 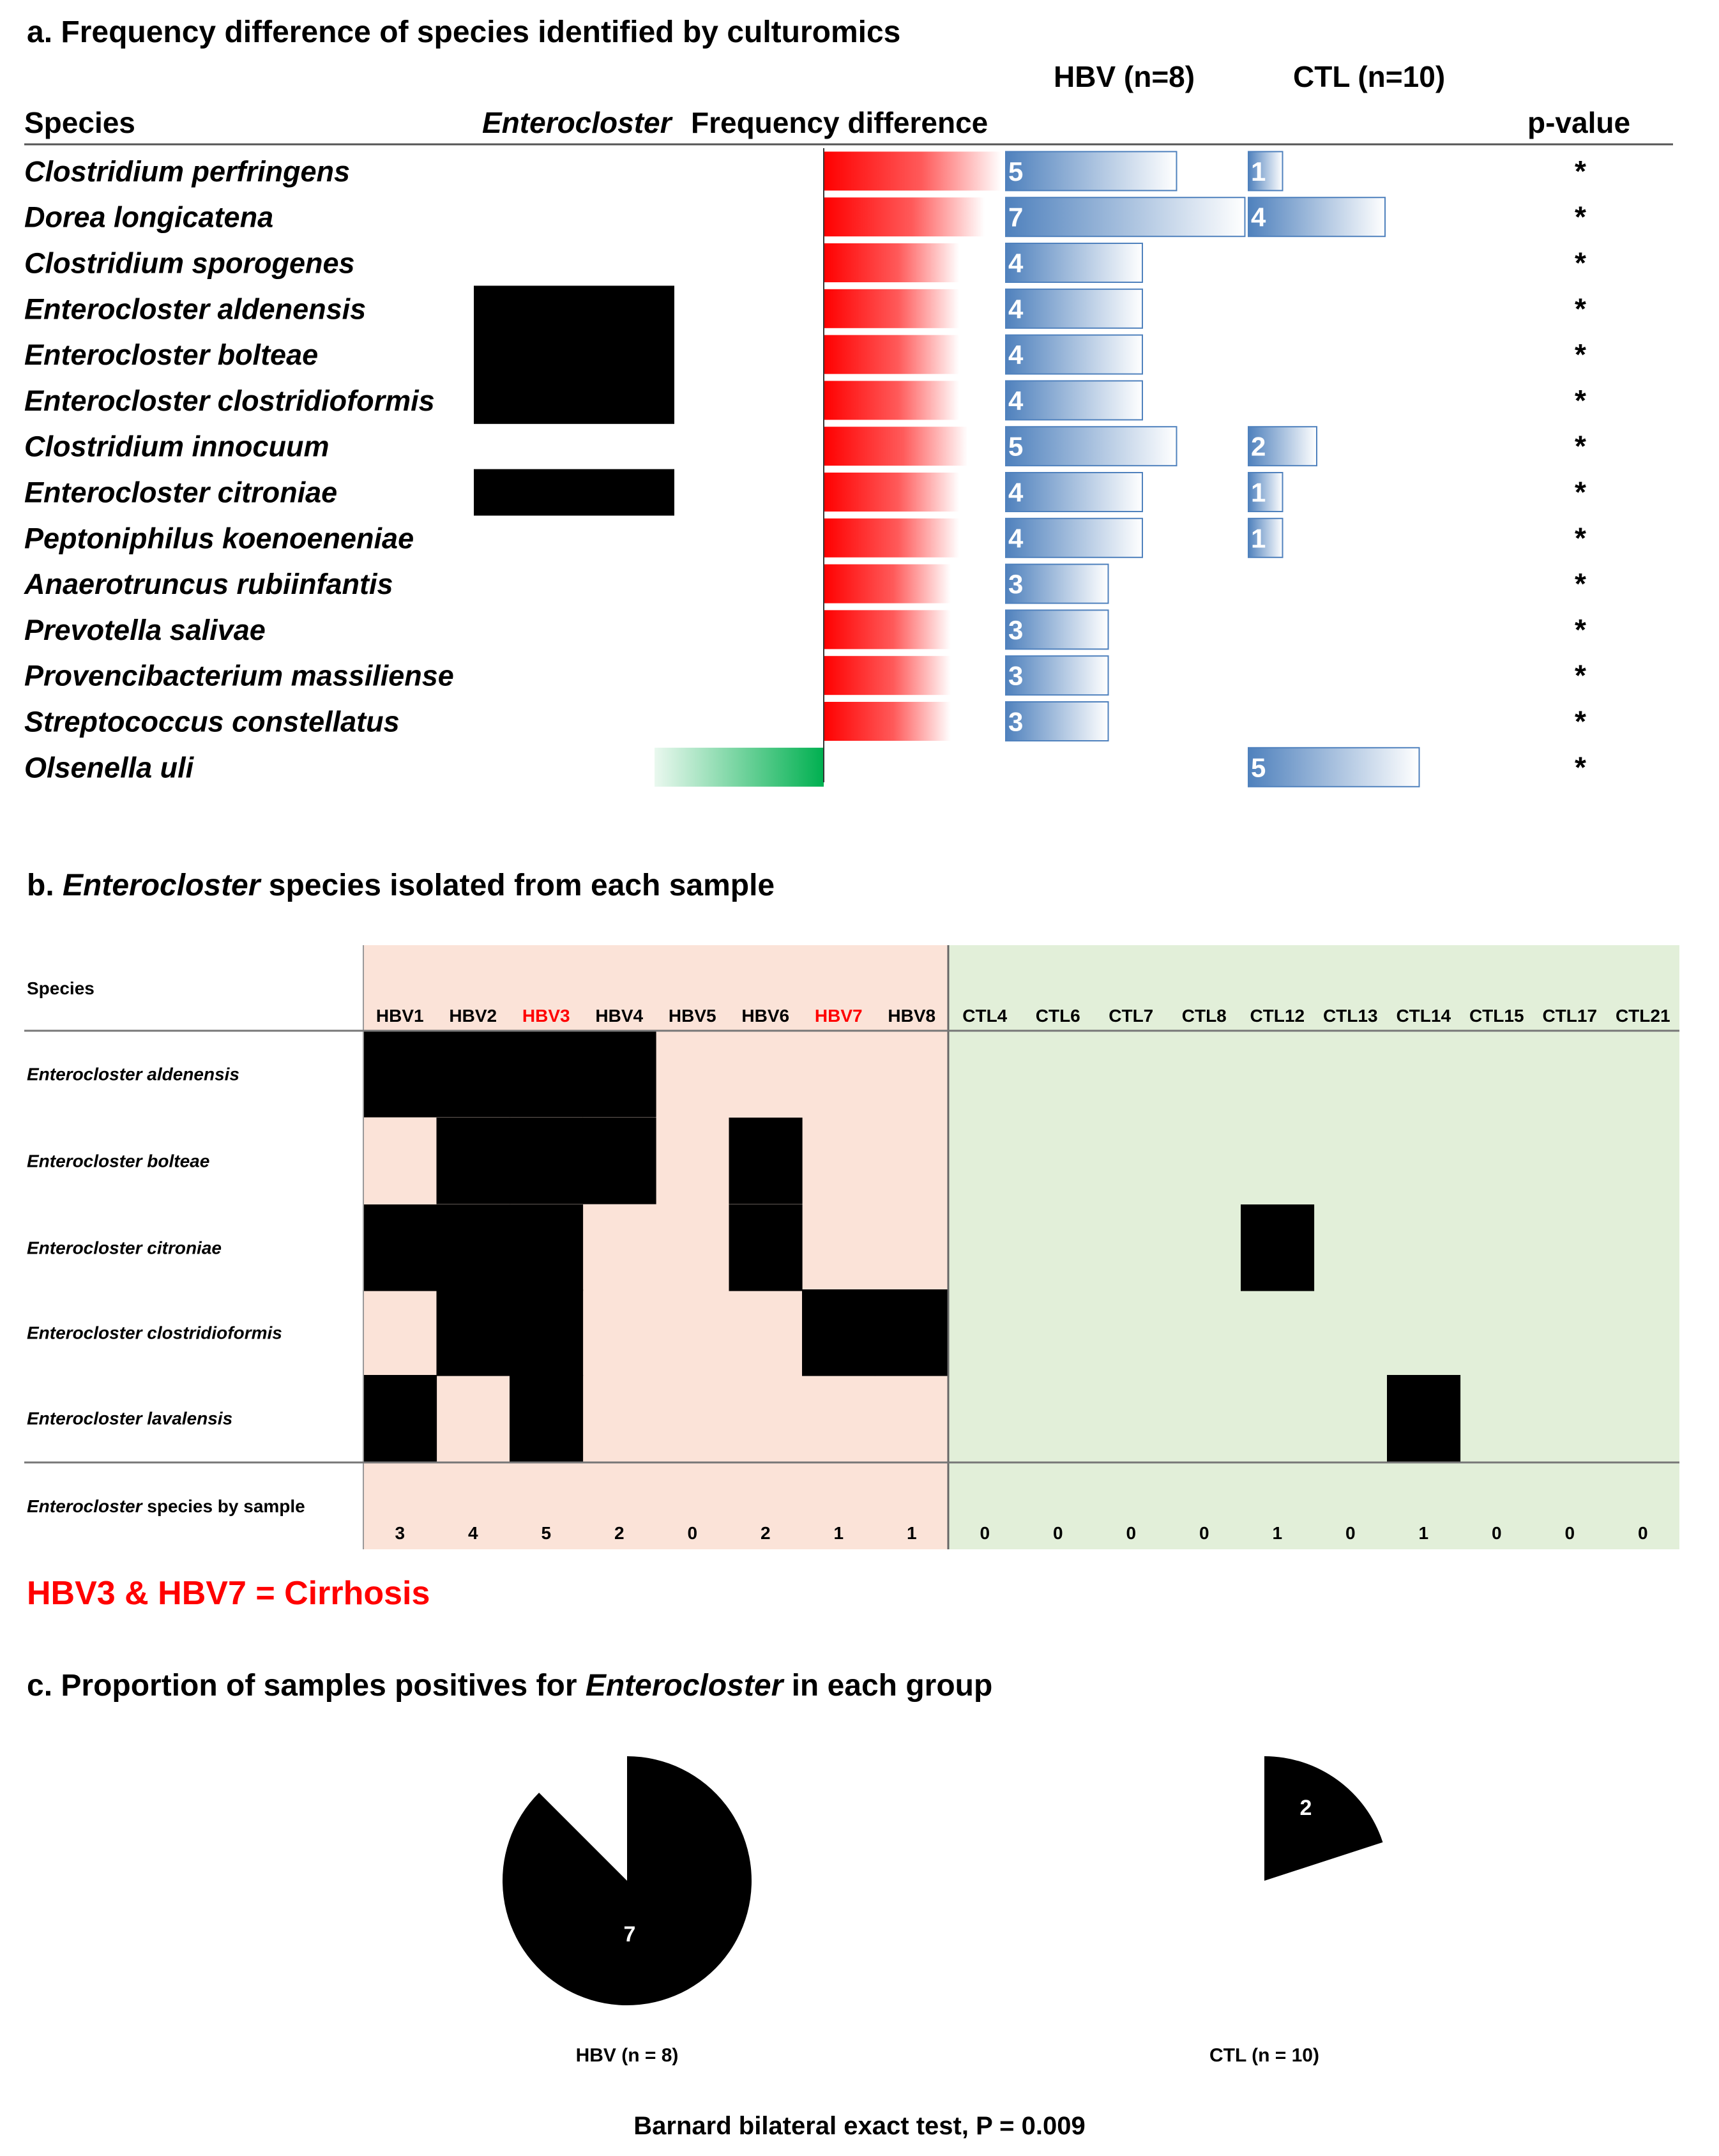 What do you see at coordinates (1057, 629) in the screenshot?
I see `hbv-count-bar-prevotella-salivae` at bounding box center [1057, 629].